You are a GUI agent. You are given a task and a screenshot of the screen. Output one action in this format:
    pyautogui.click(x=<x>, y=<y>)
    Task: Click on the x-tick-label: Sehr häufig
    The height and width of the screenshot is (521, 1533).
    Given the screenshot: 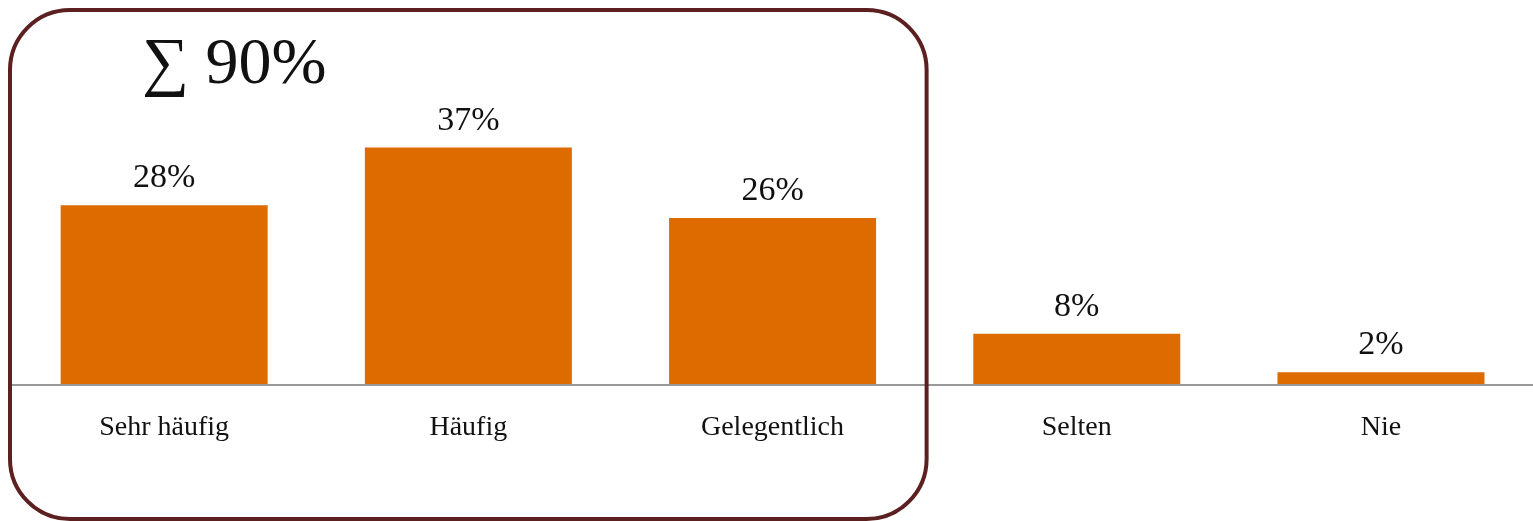 What is the action you would take?
    pyautogui.click(x=164, y=425)
    